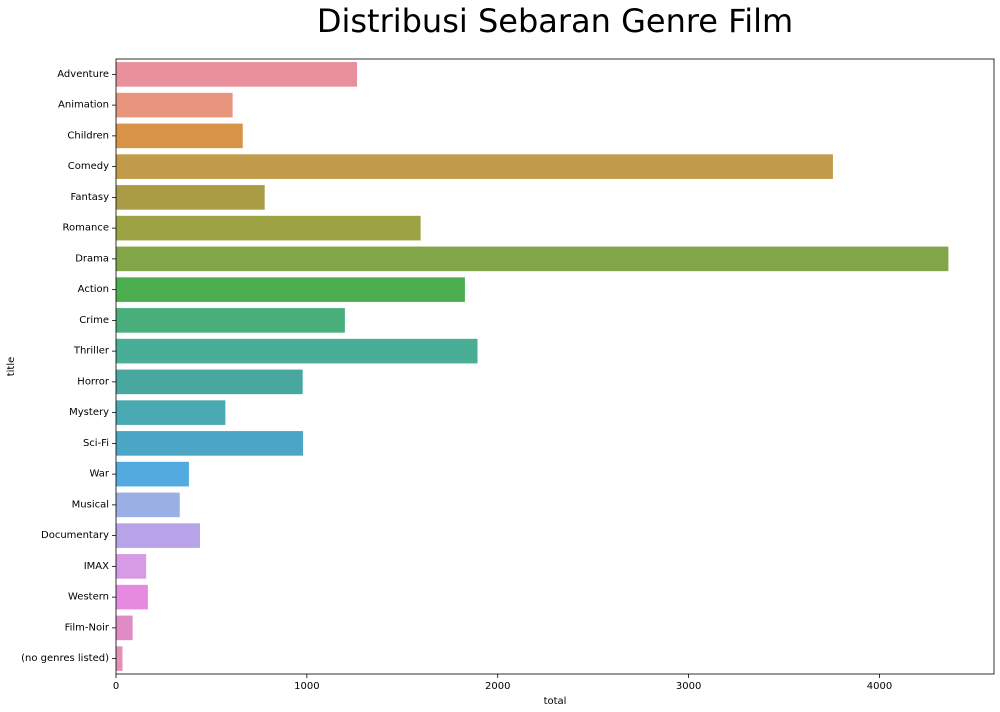 The height and width of the screenshot is (712, 1000). Describe the element at coordinates (92, 258) in the screenshot. I see `y-tick-label: Drama` at that location.